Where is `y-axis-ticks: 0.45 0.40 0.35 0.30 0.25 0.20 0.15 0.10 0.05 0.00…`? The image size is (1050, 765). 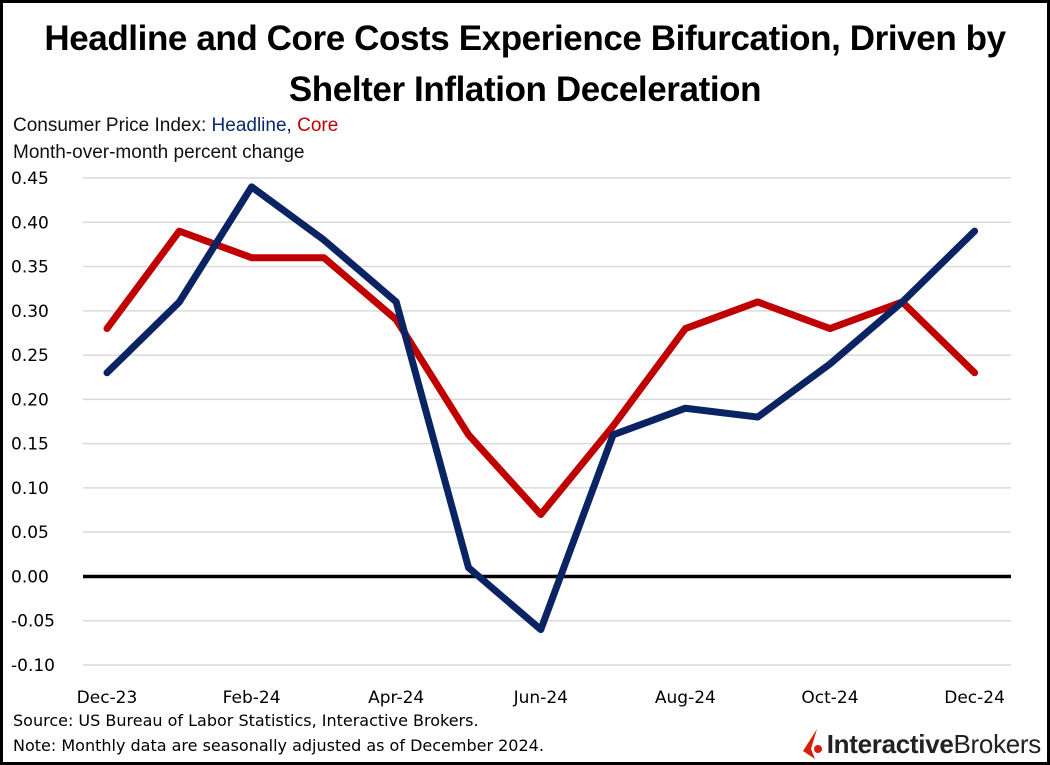 y-axis-ticks: 0.45 0.40 0.35 0.30 0.25 0.20 0.15 0.10 0.05 0.00… is located at coordinates (33, 422).